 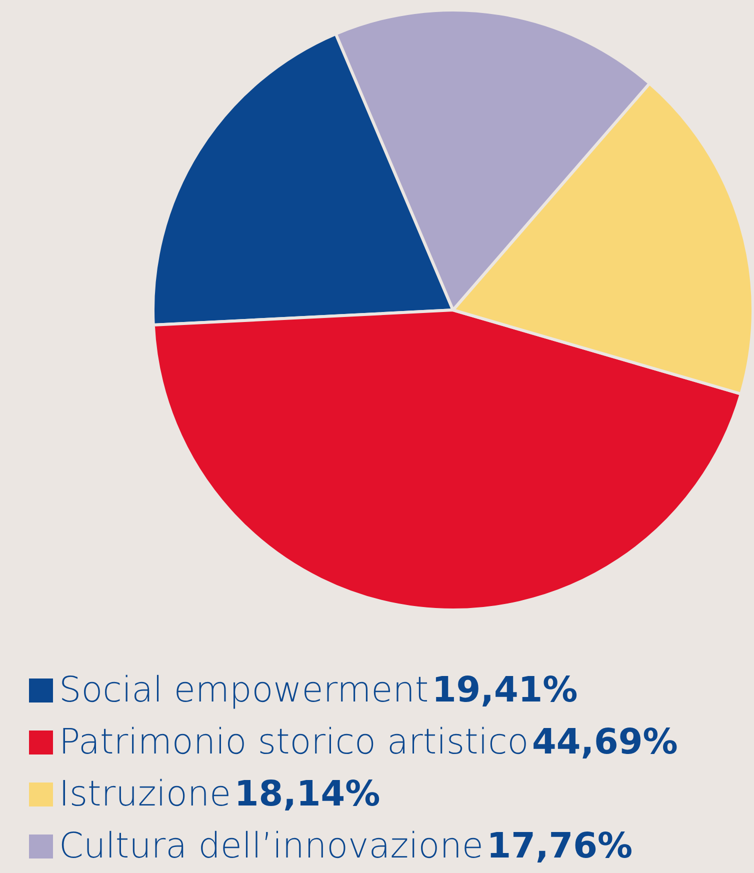 What do you see at coordinates (294, 742) in the screenshot?
I see `legend-label: Patrimonio storico artistico` at bounding box center [294, 742].